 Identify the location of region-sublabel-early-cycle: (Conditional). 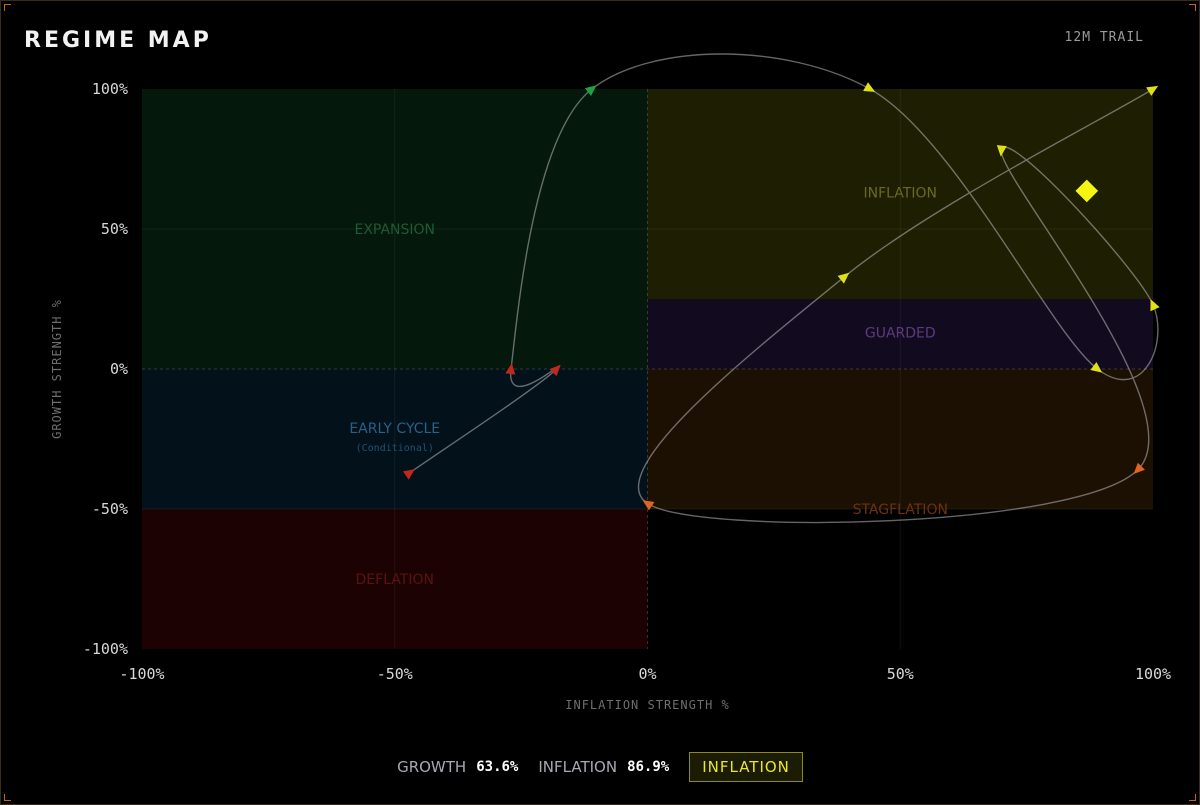
(395, 448).